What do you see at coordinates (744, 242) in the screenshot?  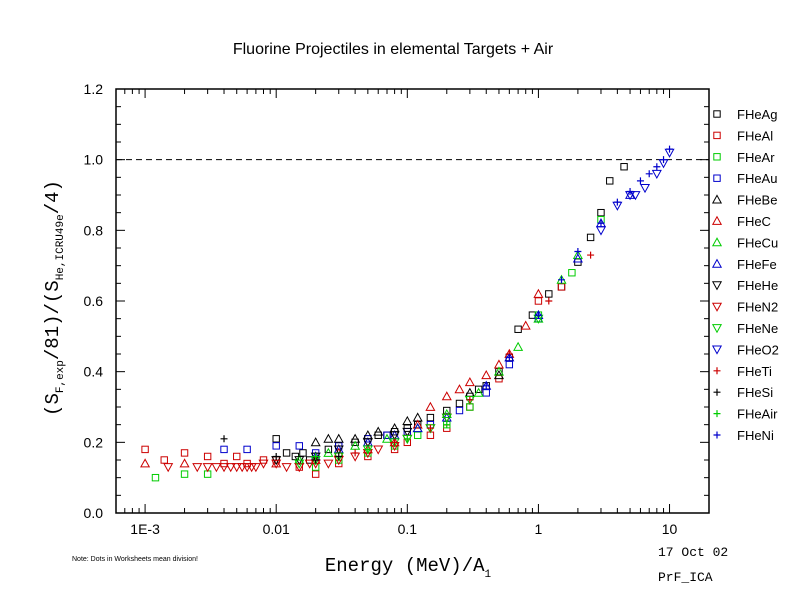 I see `legend-item: FHeCu` at bounding box center [744, 242].